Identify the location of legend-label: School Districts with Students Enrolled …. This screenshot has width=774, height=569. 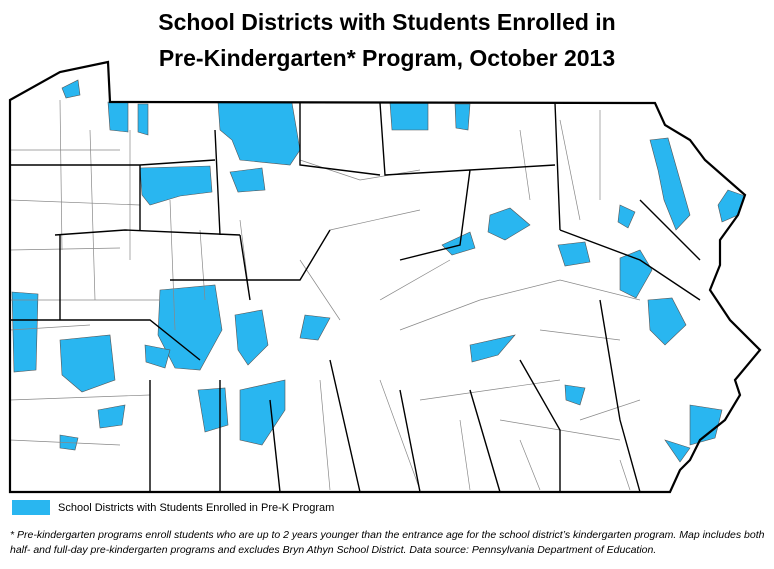
(196, 508).